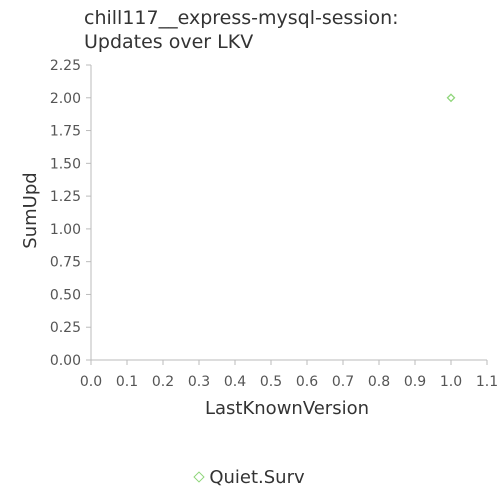 The height and width of the screenshot is (500, 500). What do you see at coordinates (451, 382) in the screenshot?
I see `x-tick-label: 1.0` at bounding box center [451, 382].